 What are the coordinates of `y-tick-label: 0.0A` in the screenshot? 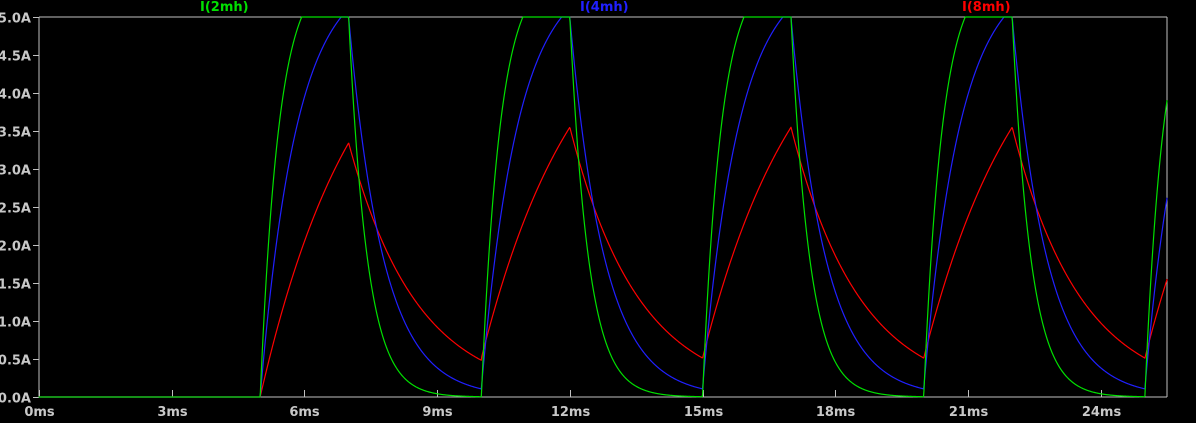 It's located at (15, 399).